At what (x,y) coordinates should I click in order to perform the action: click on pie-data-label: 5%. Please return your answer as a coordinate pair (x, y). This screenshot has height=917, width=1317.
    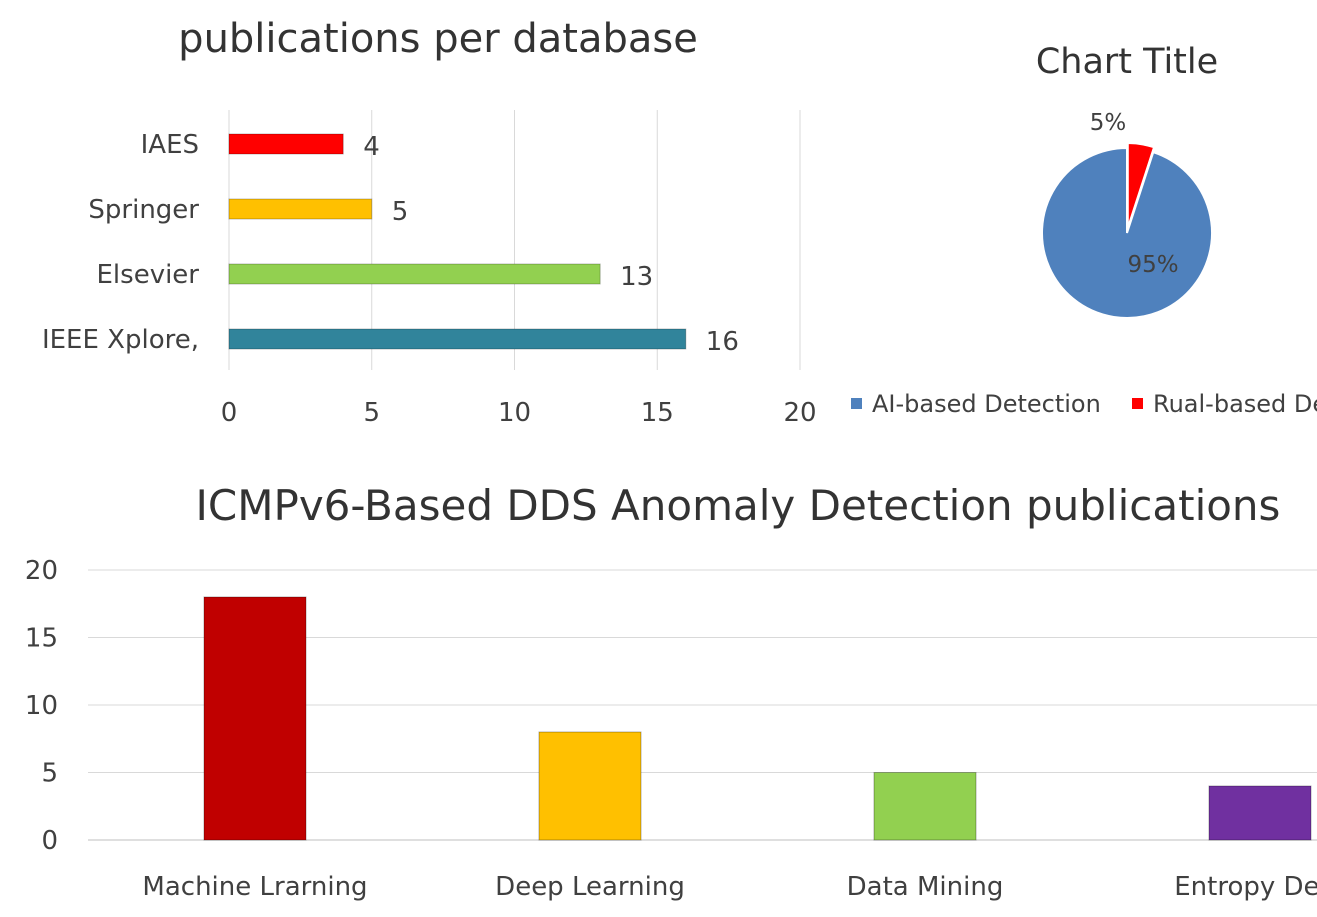
    Looking at the image, I should click on (1108, 123).